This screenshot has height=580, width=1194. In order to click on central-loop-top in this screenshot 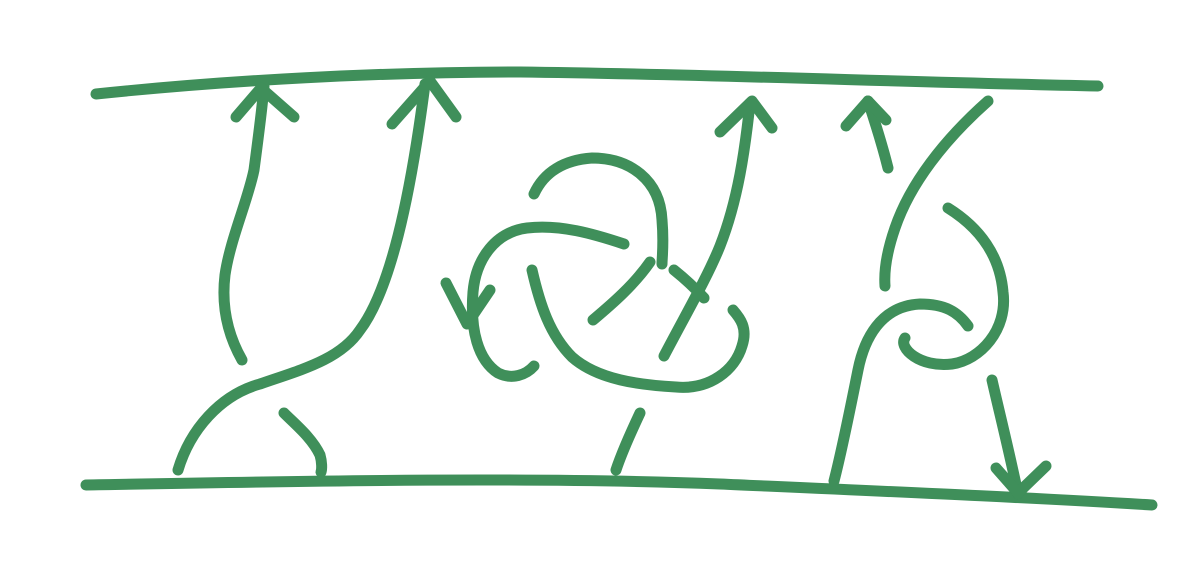, I will do `click(598, 211)`.